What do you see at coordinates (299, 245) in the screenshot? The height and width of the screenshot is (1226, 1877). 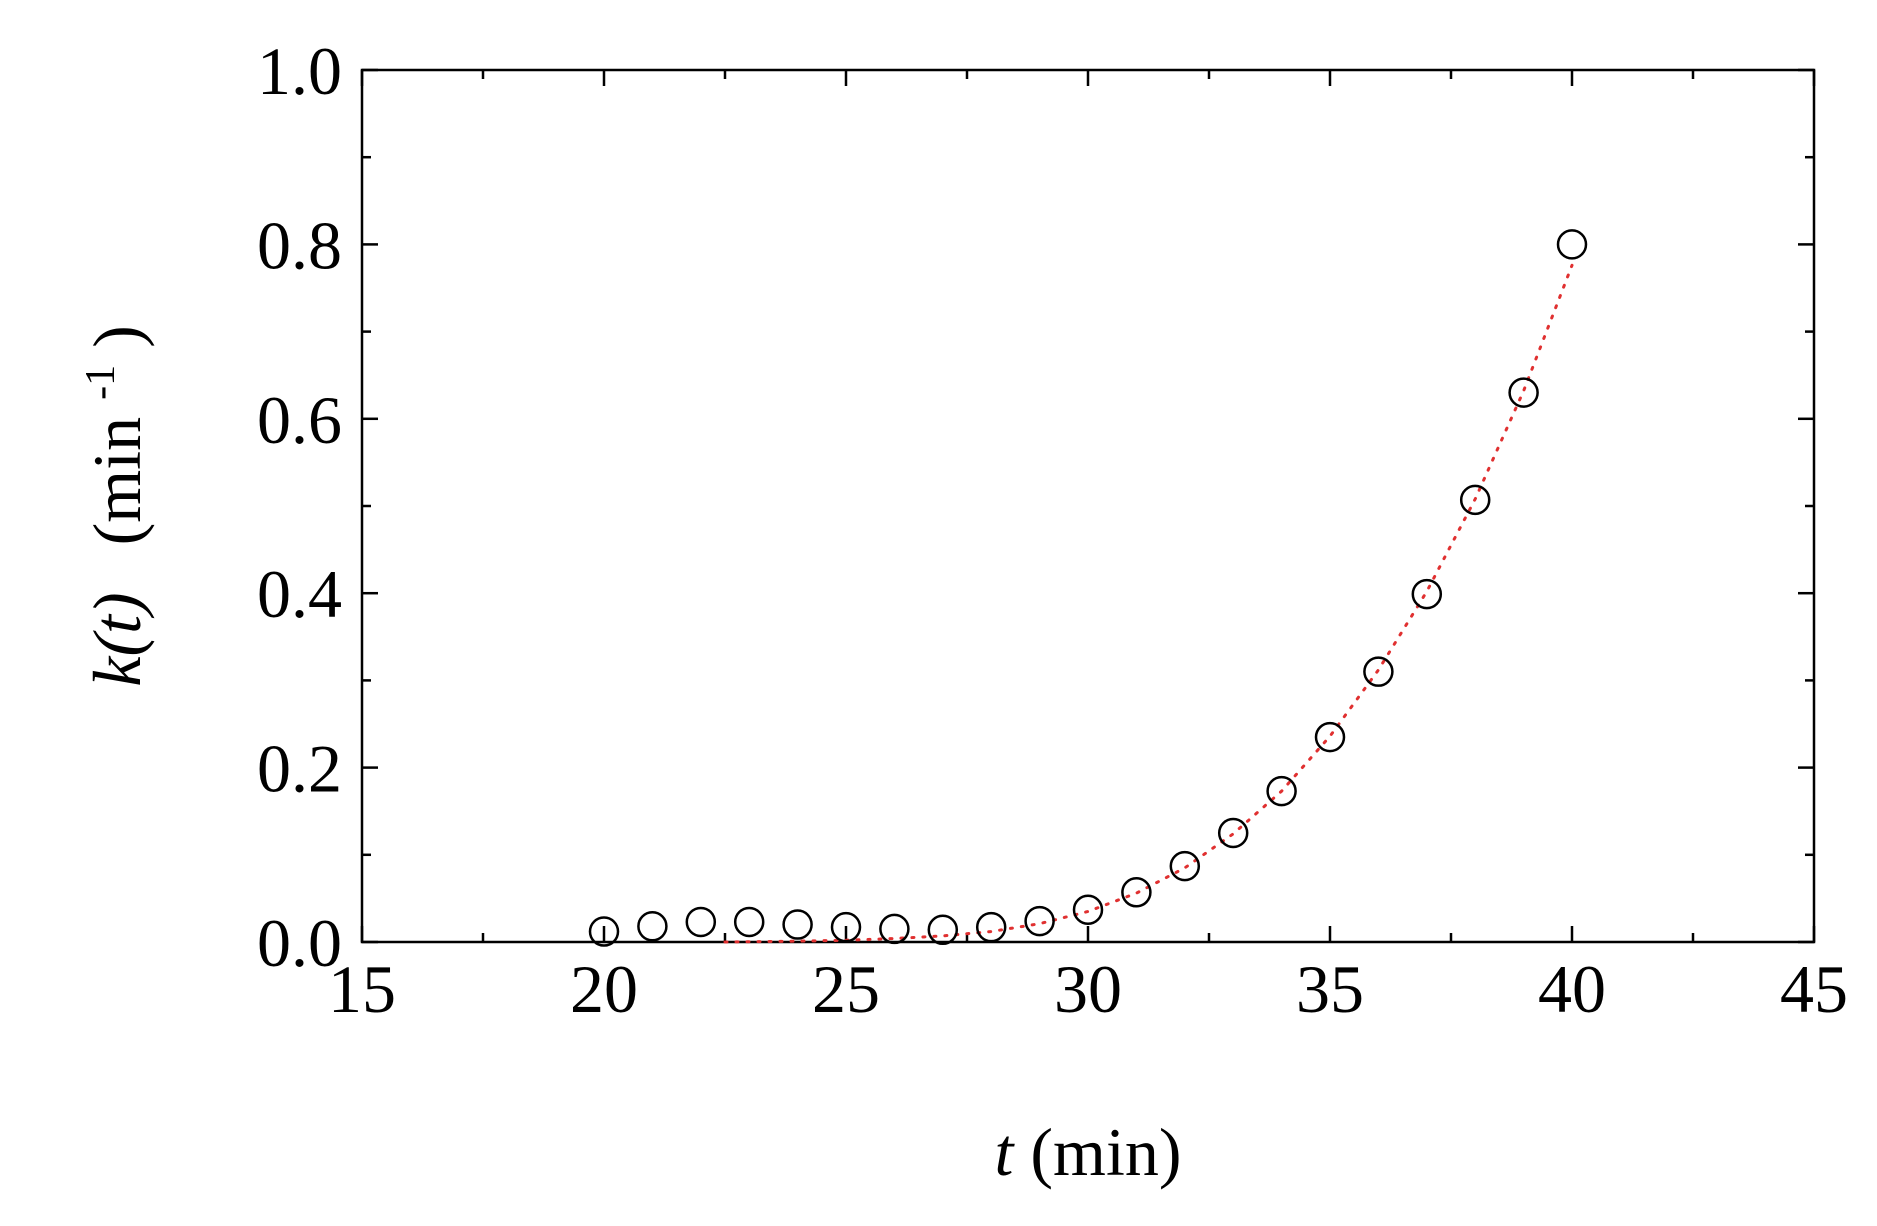 I see `y-tick-label: 0.8` at bounding box center [299, 245].